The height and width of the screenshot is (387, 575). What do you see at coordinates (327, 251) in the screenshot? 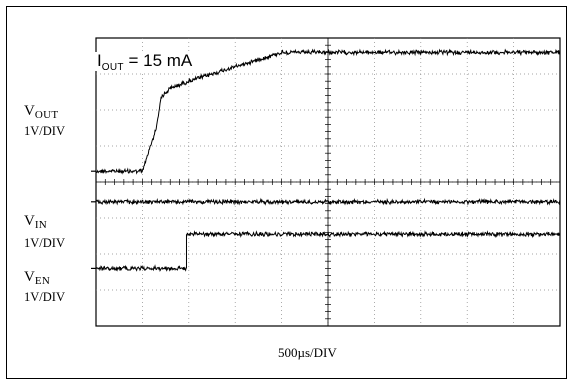
I see `trace-v-en` at bounding box center [327, 251].